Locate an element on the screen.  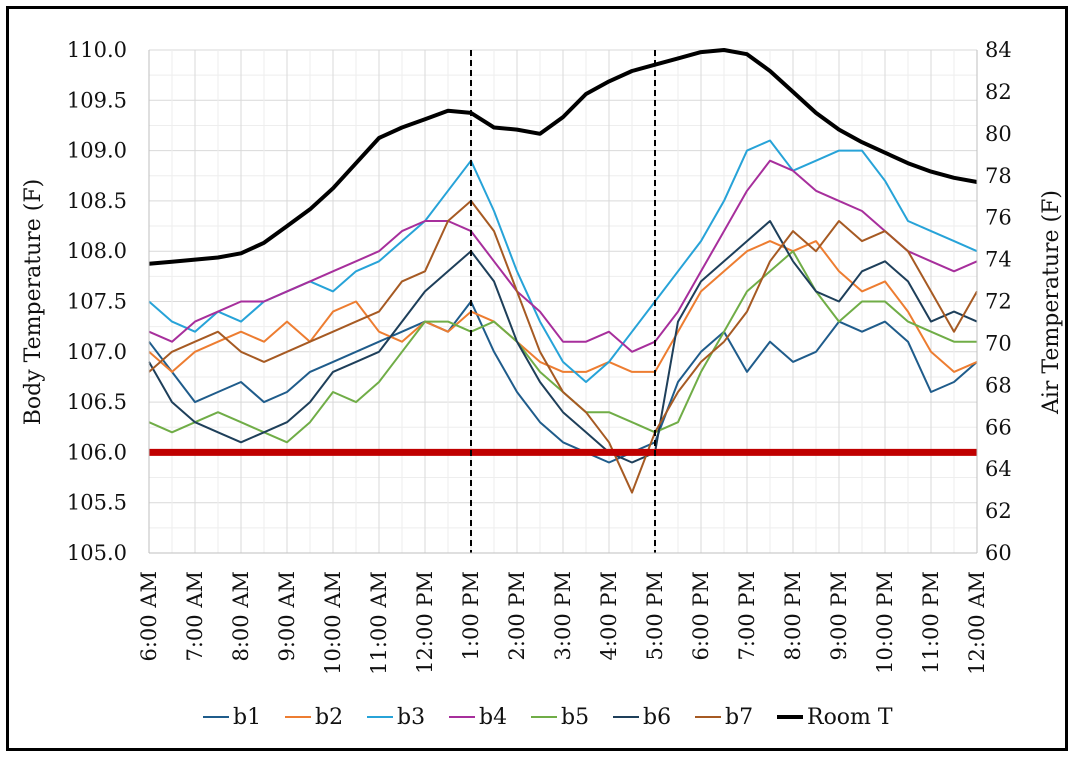
legend-label: b5 is located at coordinates (575, 717).